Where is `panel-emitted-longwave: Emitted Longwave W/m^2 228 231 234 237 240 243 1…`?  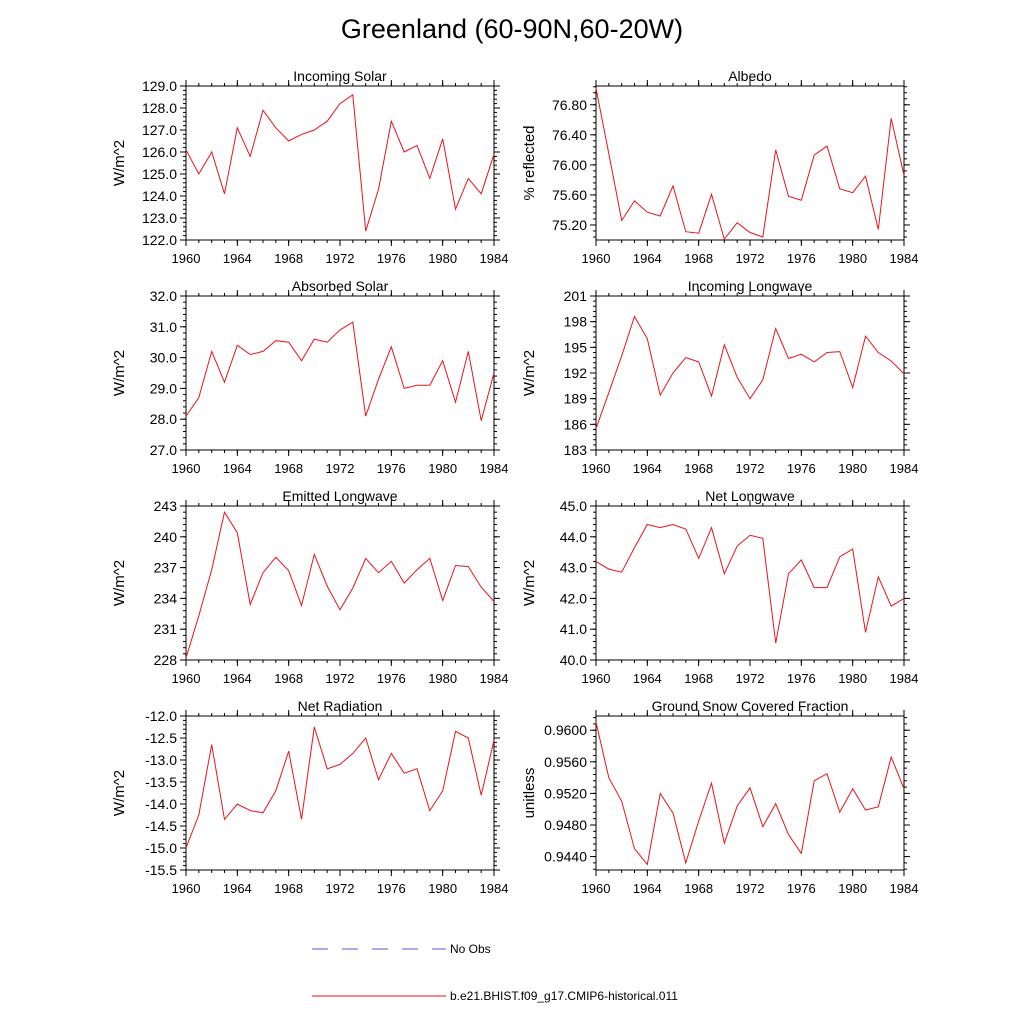 panel-emitted-longwave: Emitted Longwave W/m^2 228 231 234 237 240 243 1… is located at coordinates (309, 587).